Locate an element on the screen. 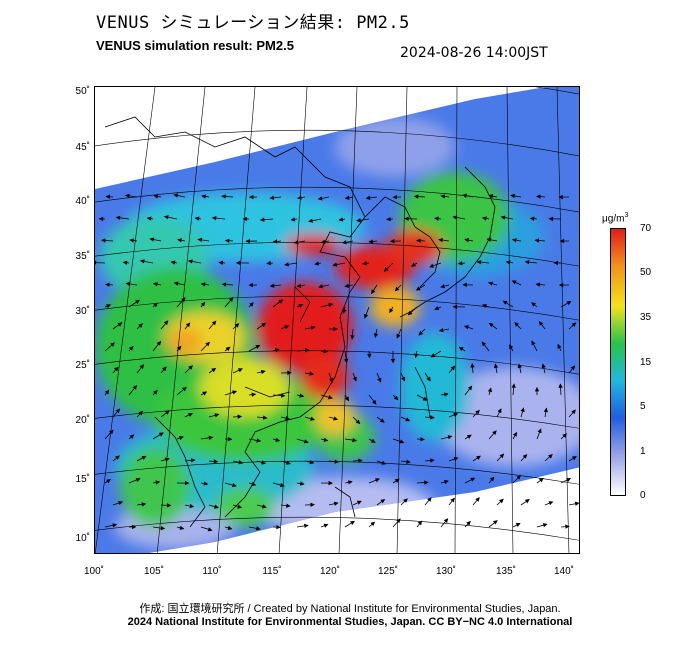 This screenshot has height=649, width=700. lat-tick-label: 30˚ is located at coordinates (82, 311).